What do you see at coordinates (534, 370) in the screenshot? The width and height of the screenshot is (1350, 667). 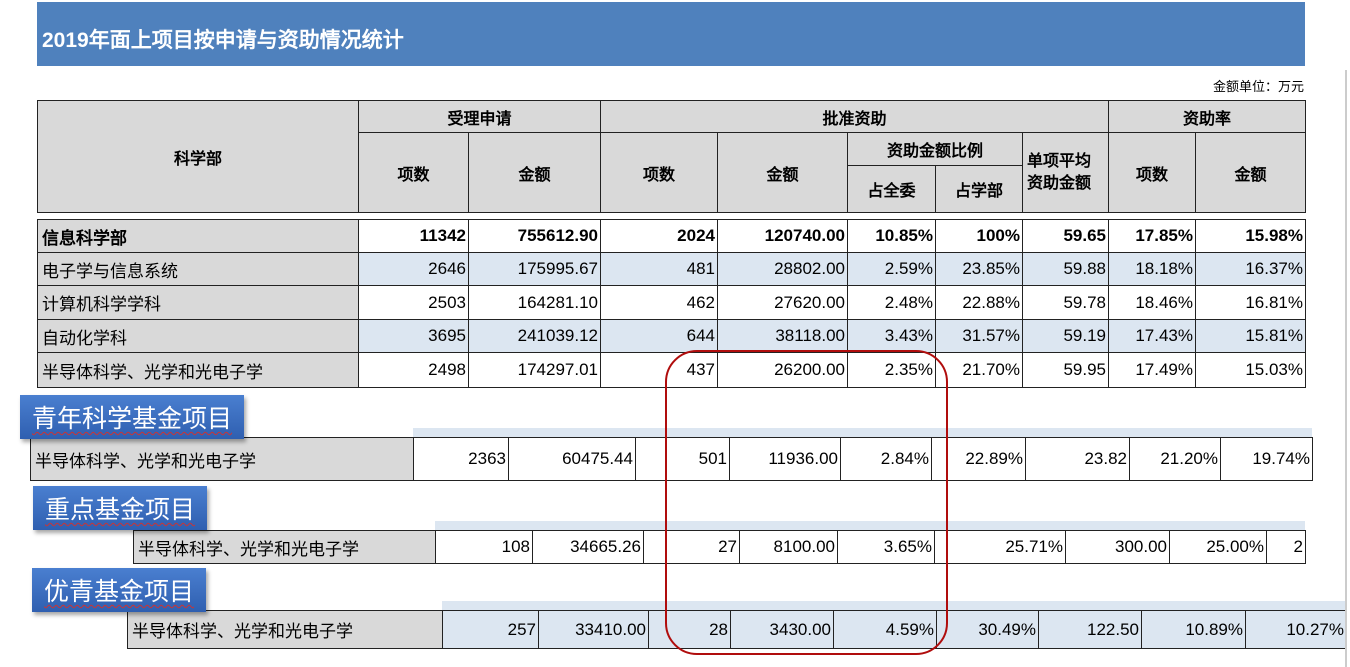 I see `row-value: 174297.01` at bounding box center [534, 370].